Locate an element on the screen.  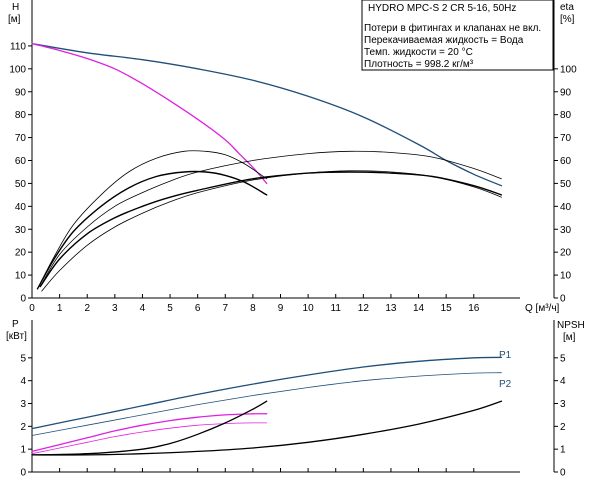
y-right-tick-label: 50 is located at coordinates (566, 184).